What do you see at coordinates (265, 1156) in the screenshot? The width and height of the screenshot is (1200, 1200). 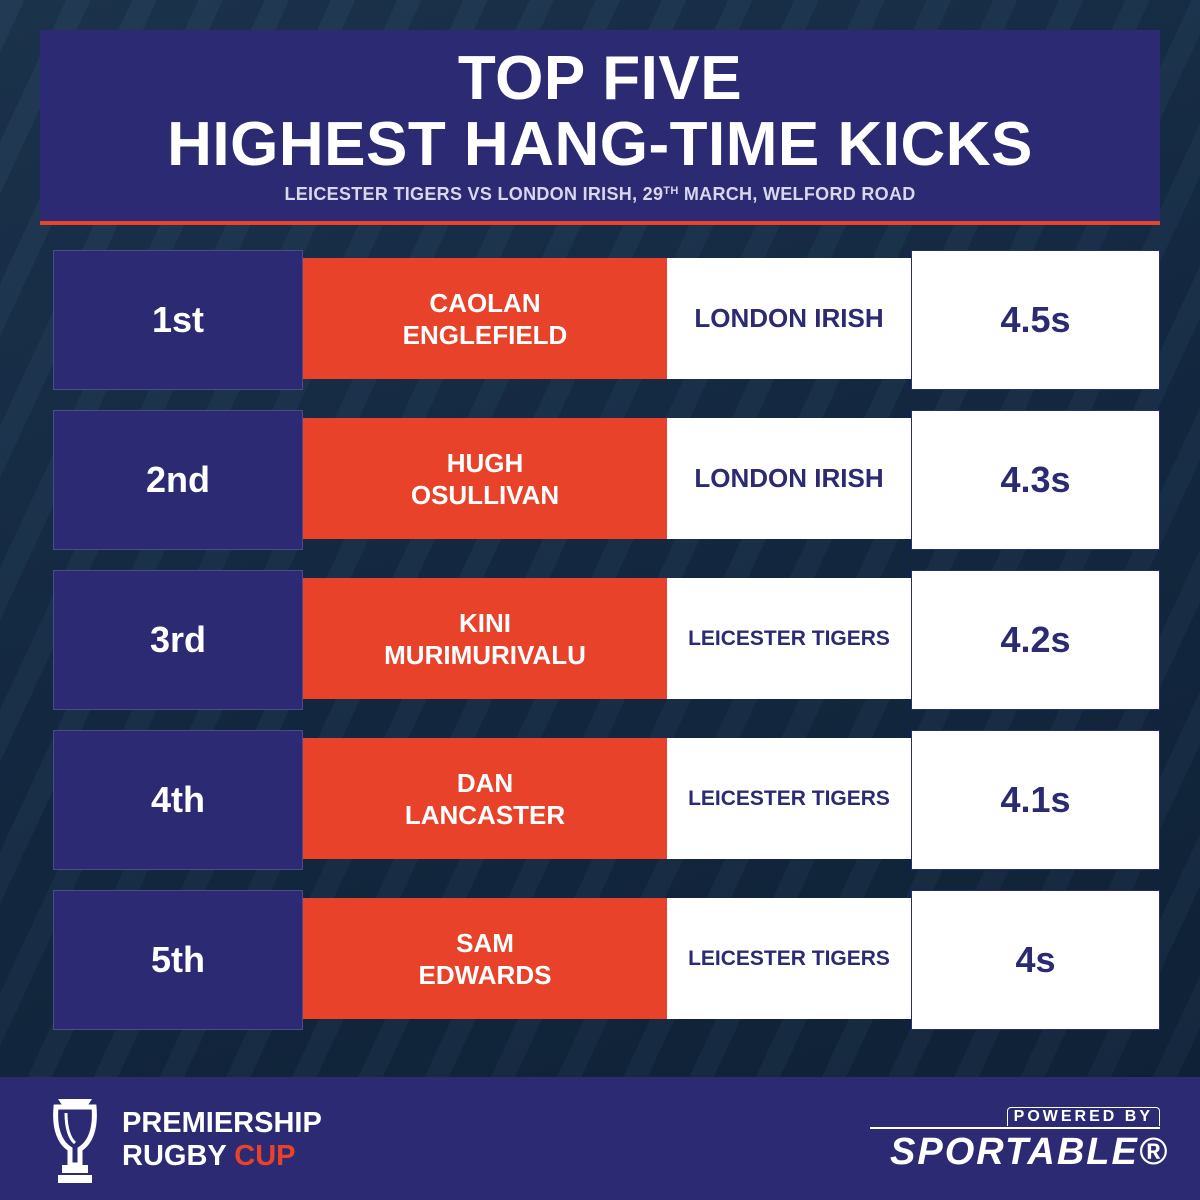 I see `brand-cup: CUP` at bounding box center [265, 1156].